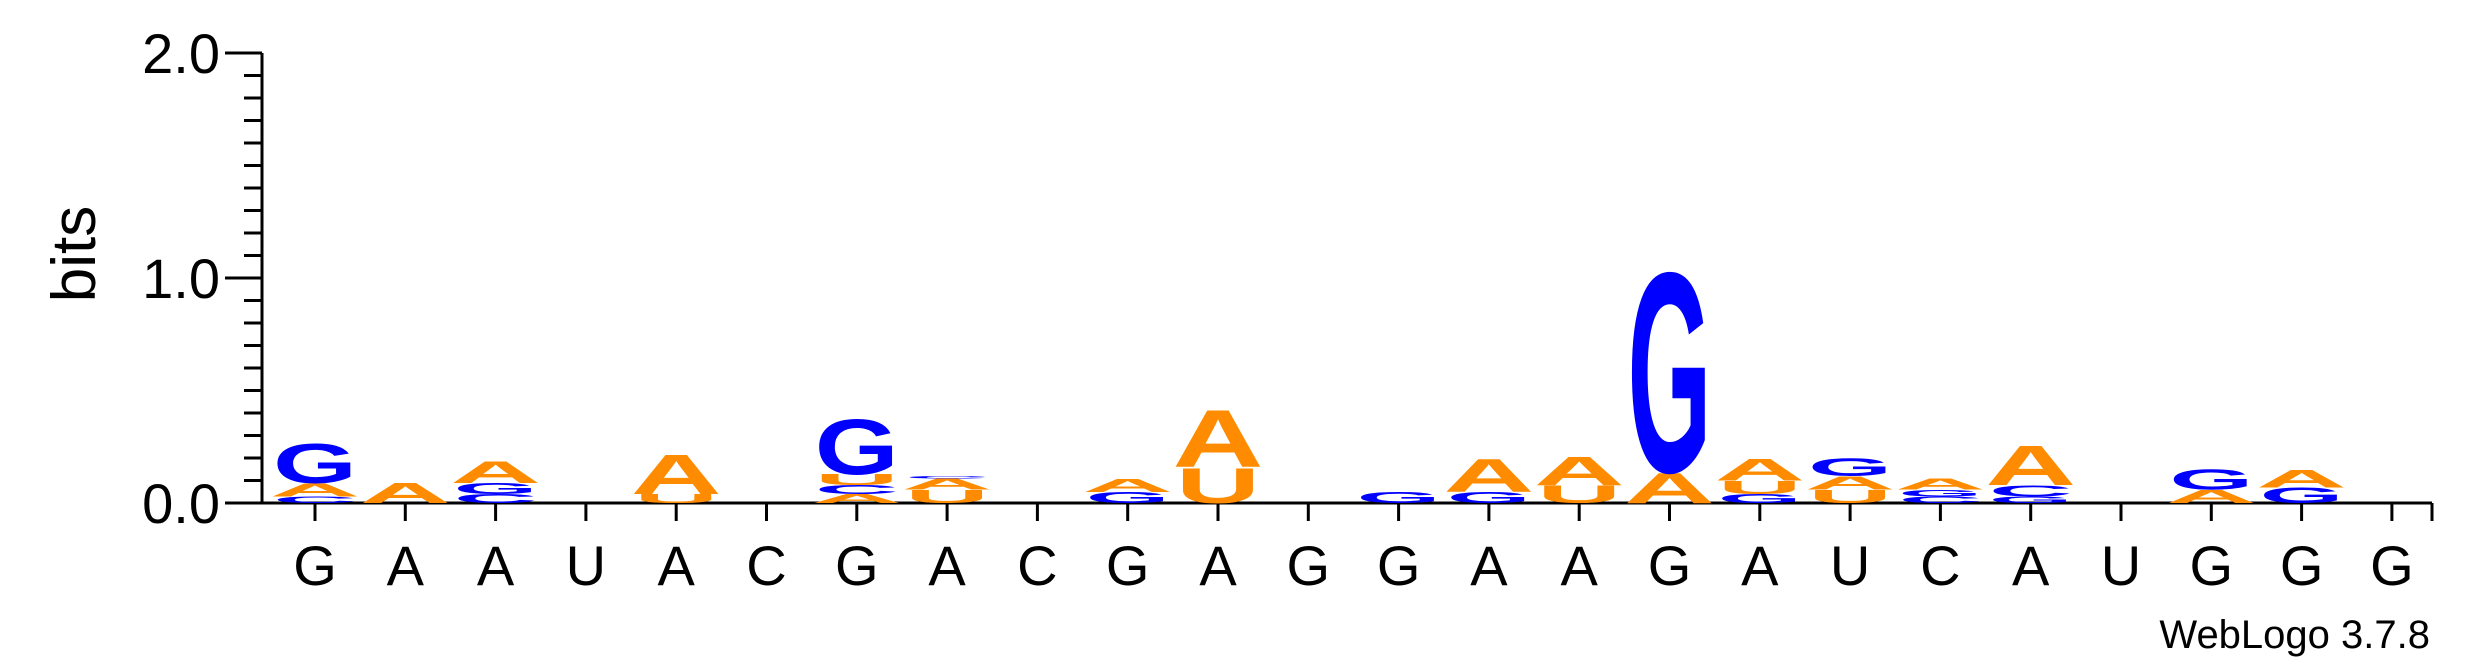 The width and height of the screenshot is (2475, 667). I want to click on logo-column: UAG, so click(1850, 480).